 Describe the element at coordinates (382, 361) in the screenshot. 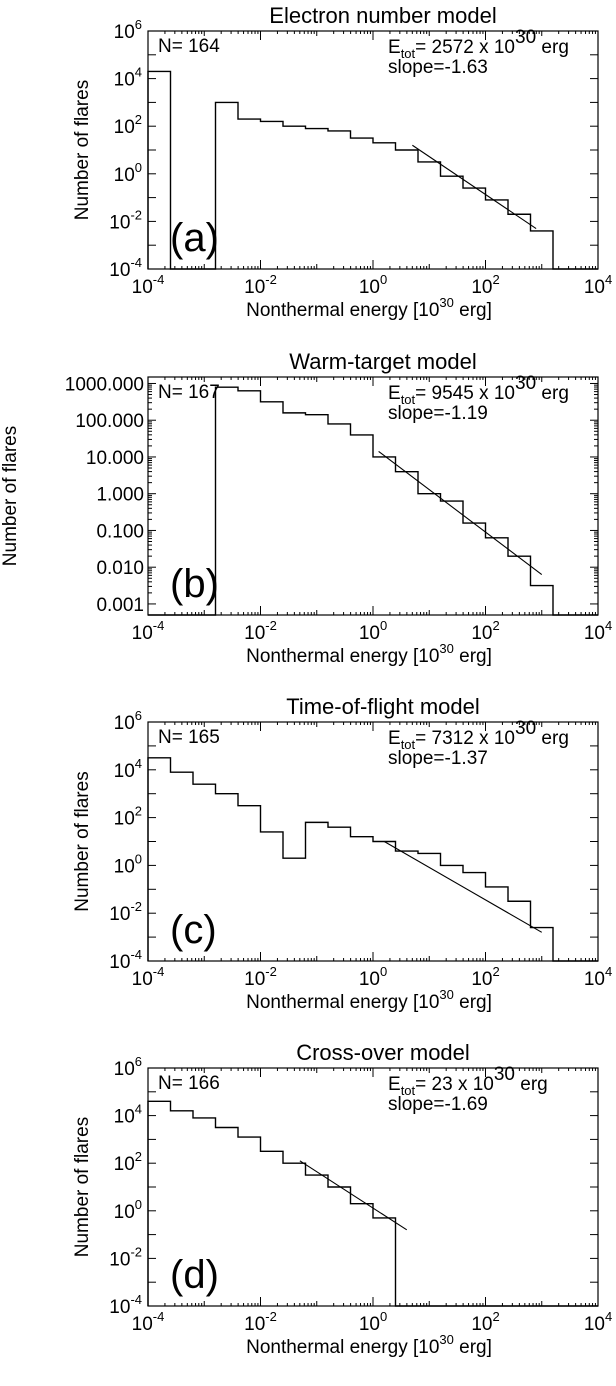

I see `chart-title: Warm-target model` at that location.